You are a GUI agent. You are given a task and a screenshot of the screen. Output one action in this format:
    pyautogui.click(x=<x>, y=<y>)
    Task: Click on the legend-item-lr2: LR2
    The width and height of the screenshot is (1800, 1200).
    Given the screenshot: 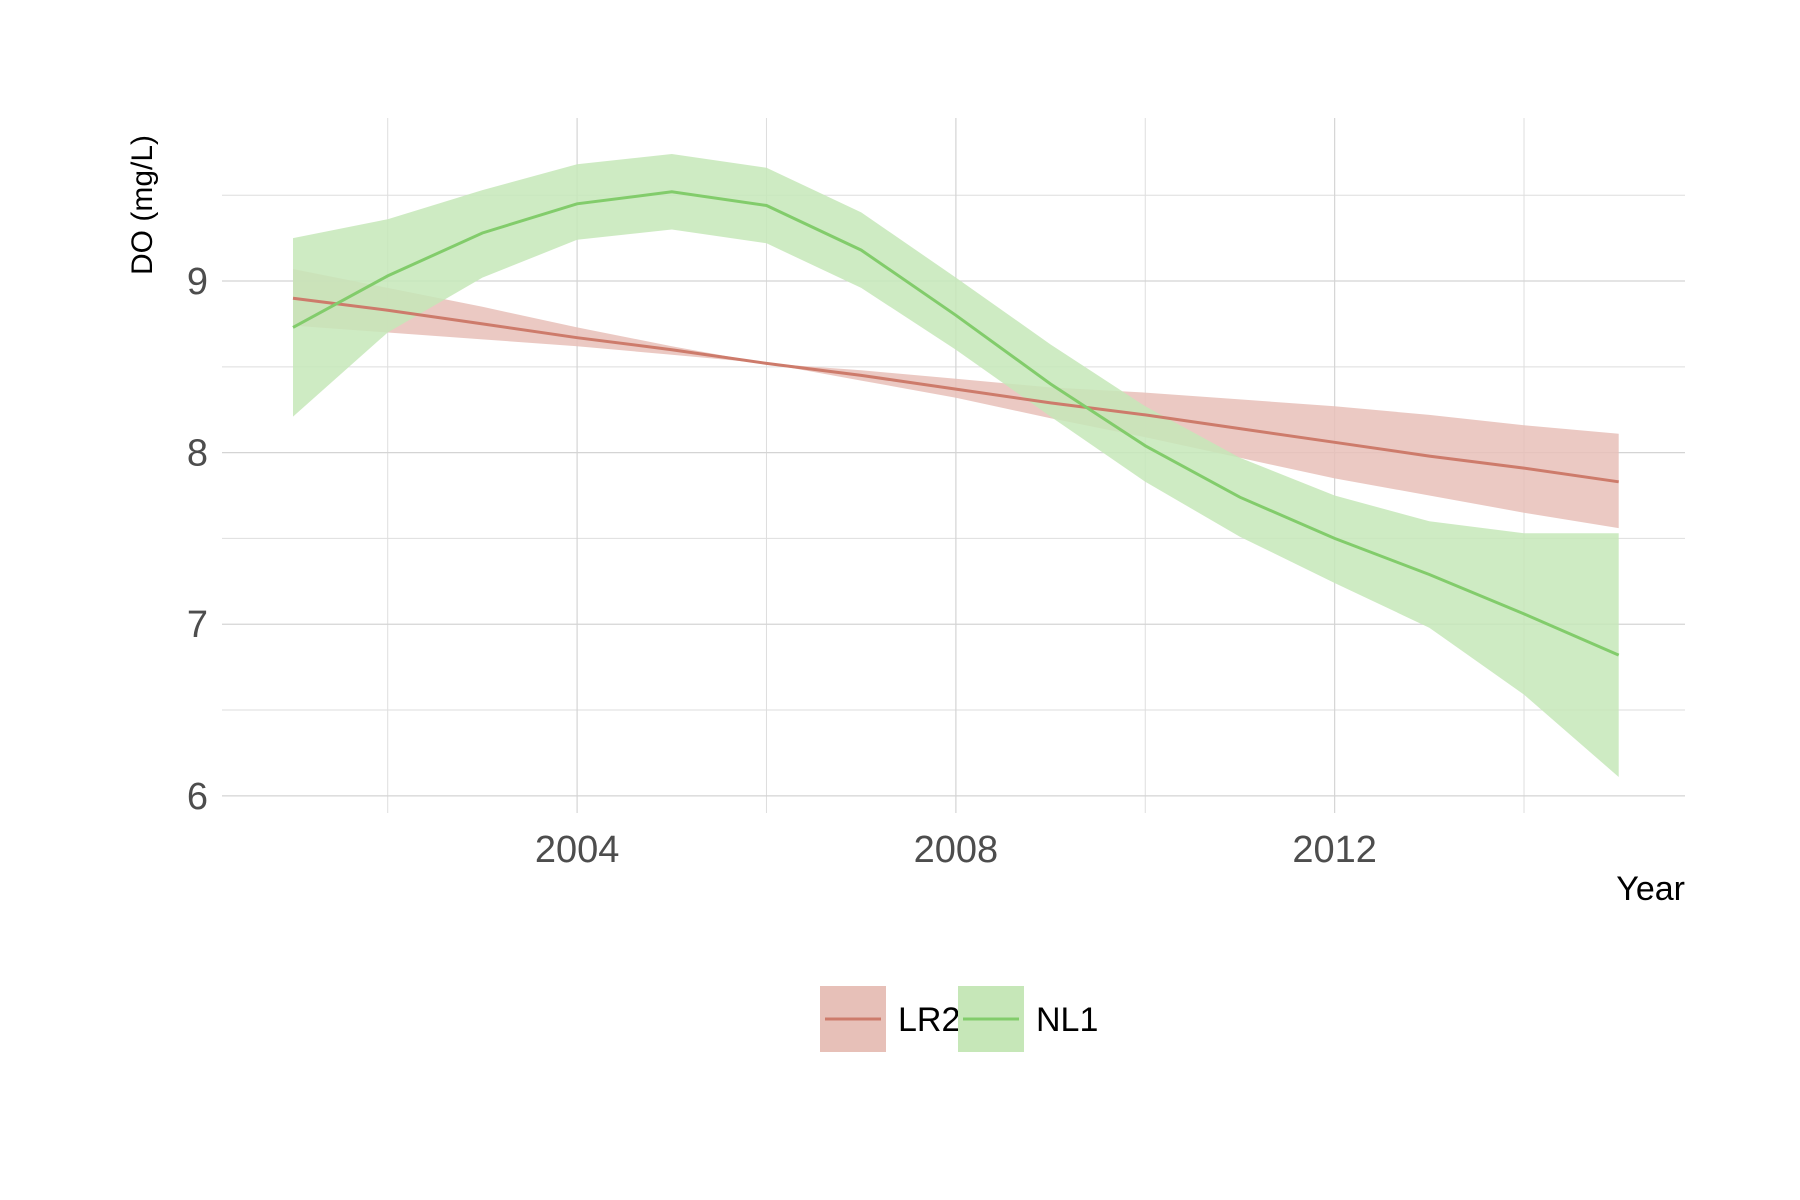 What is the action you would take?
    pyautogui.click(x=890, y=1019)
    